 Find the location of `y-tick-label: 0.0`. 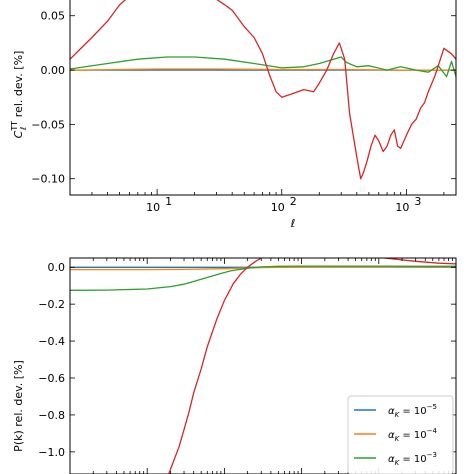

y-tick-label: 0.0 is located at coordinates (57, 267).